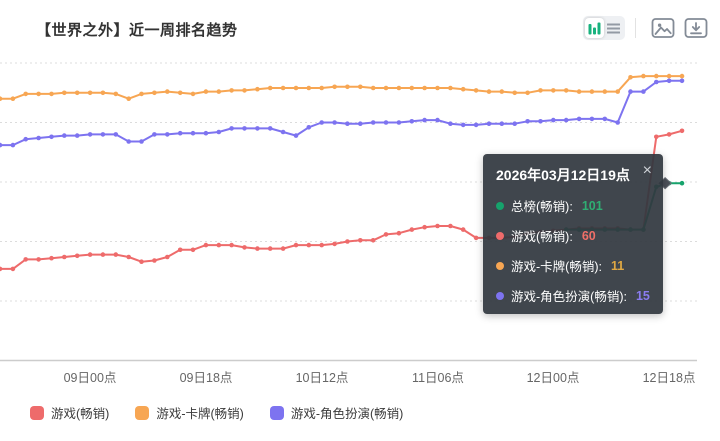 This screenshot has width=720, height=441. What do you see at coordinates (592, 205) in the screenshot?
I see `tooltip-row-value: 101` at bounding box center [592, 205].